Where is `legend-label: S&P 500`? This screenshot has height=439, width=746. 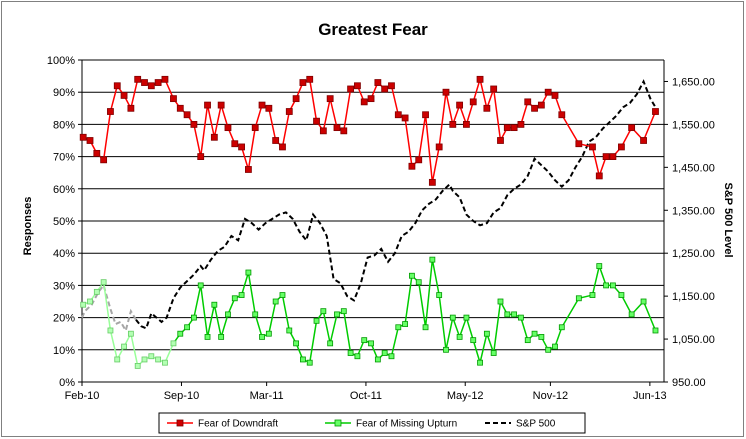
legend-label: S&P 500 is located at coordinates (536, 424).